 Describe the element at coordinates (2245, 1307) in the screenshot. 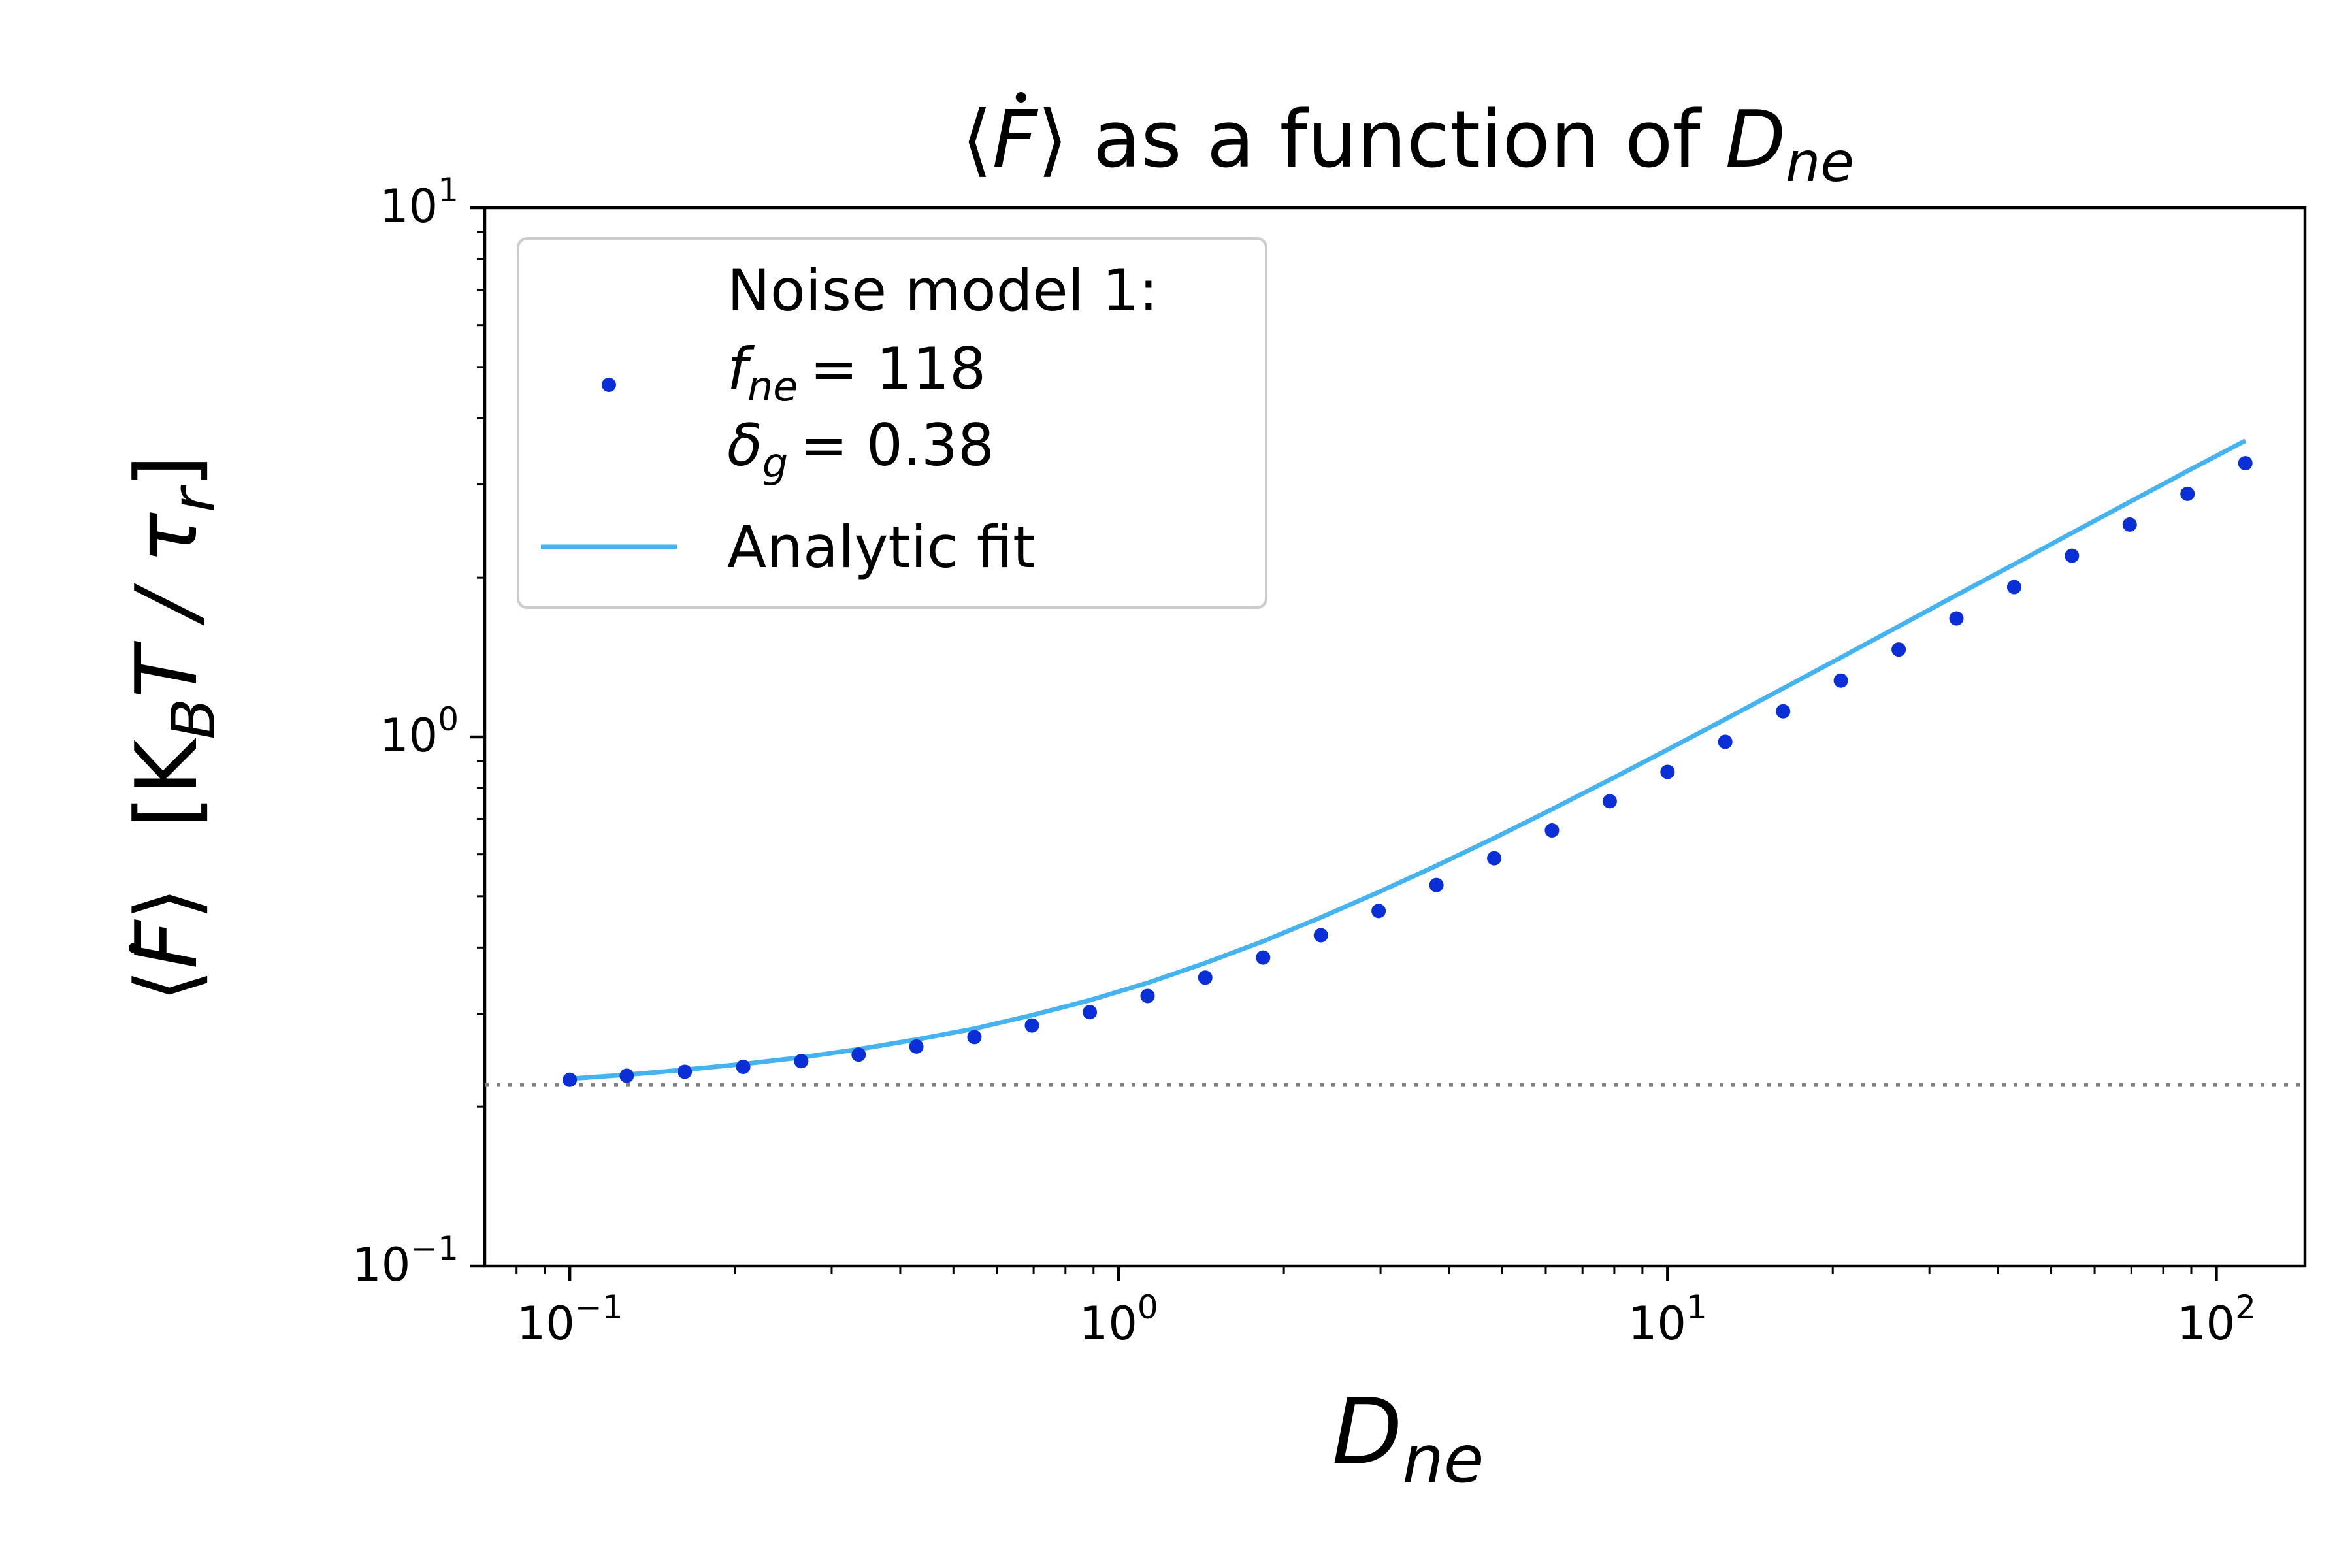

I see `x-tick-exp: 2` at that location.